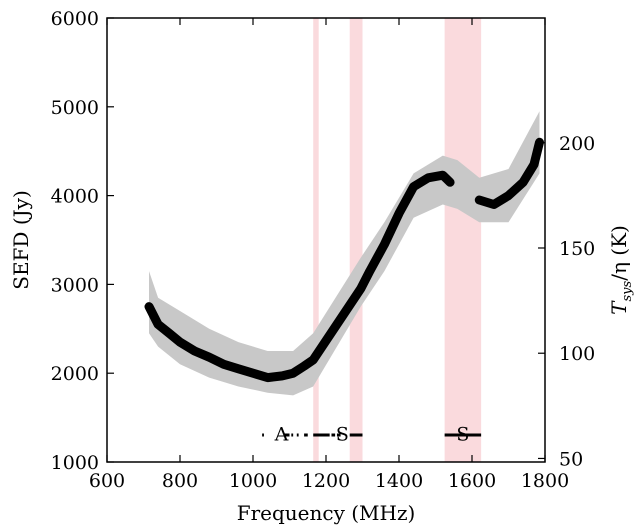  I want to click on band-annotation: A, so click(281, 435).